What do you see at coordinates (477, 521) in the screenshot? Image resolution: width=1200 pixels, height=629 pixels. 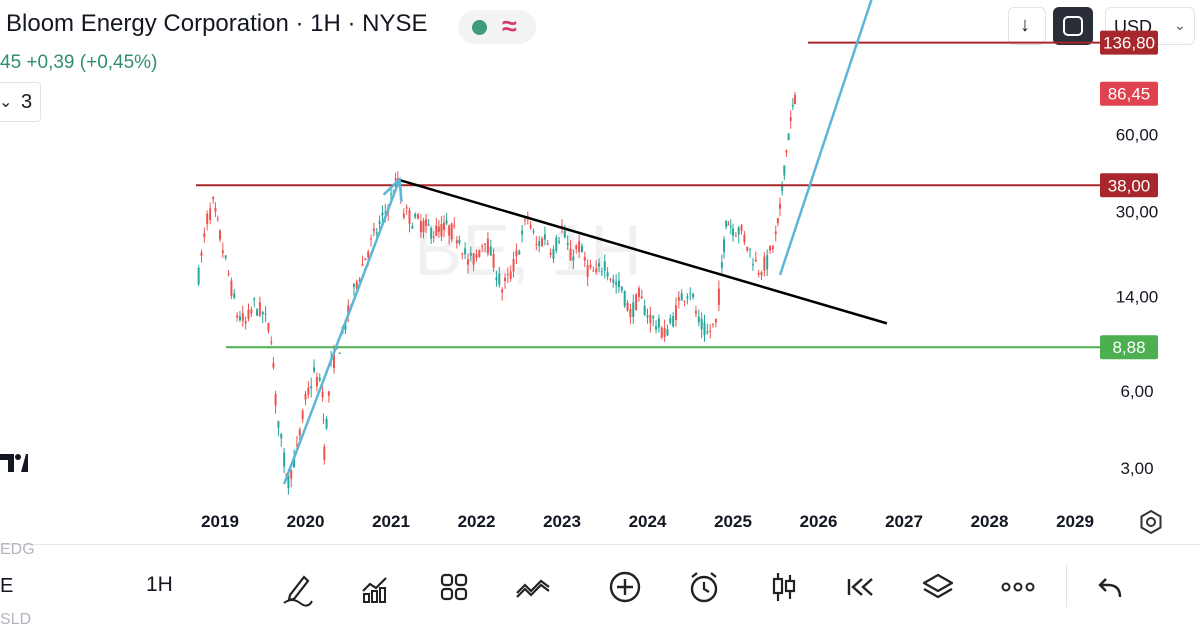 I see `x-tick-label: 2022` at bounding box center [477, 521].